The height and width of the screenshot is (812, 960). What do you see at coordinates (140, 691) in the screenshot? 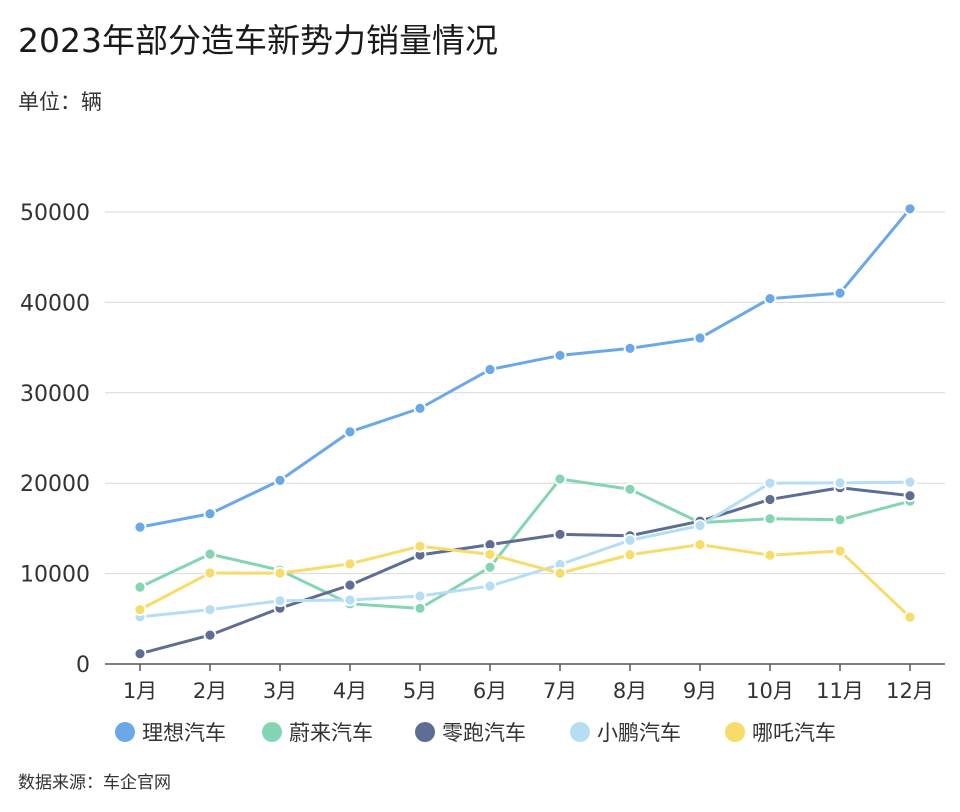
I see `x-tick-label: 1月` at bounding box center [140, 691].